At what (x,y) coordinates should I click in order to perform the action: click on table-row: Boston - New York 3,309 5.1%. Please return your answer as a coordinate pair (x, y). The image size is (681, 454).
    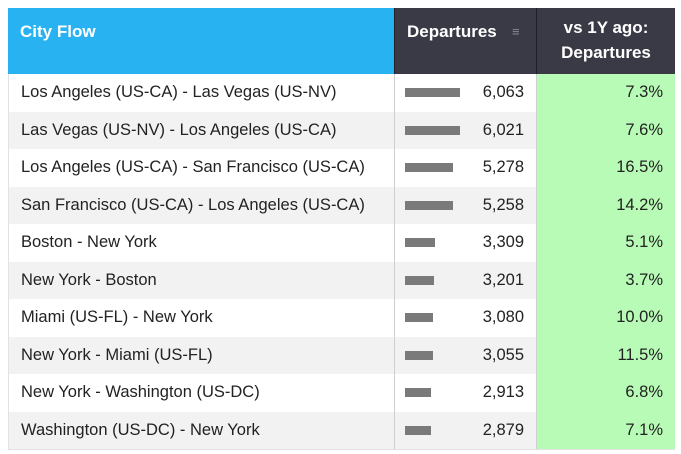
    Looking at the image, I should click on (341, 243).